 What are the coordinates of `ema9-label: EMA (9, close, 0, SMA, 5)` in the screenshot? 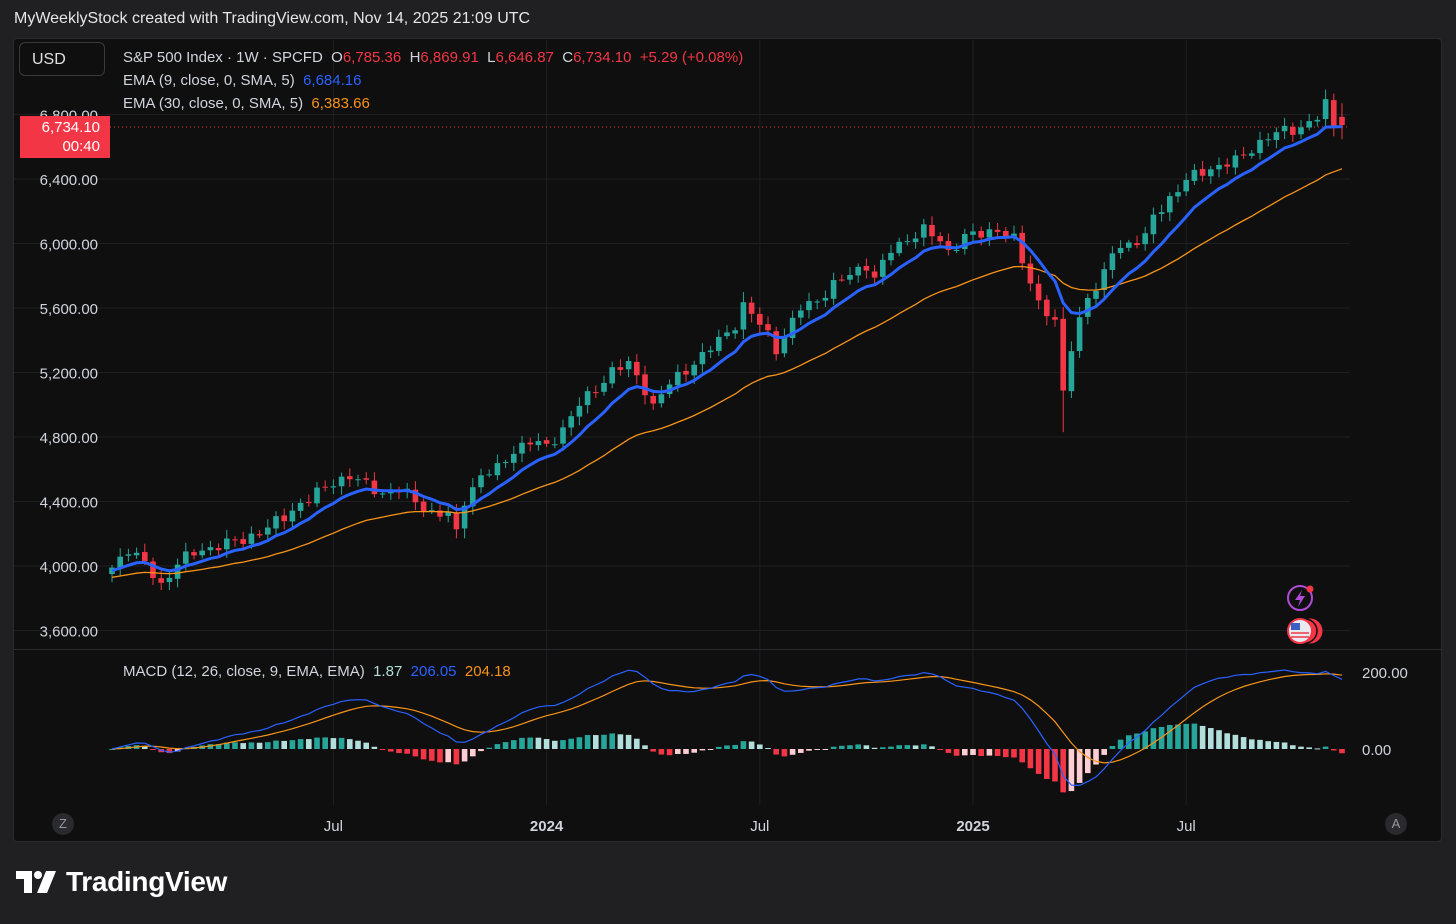 It's located at (209, 80).